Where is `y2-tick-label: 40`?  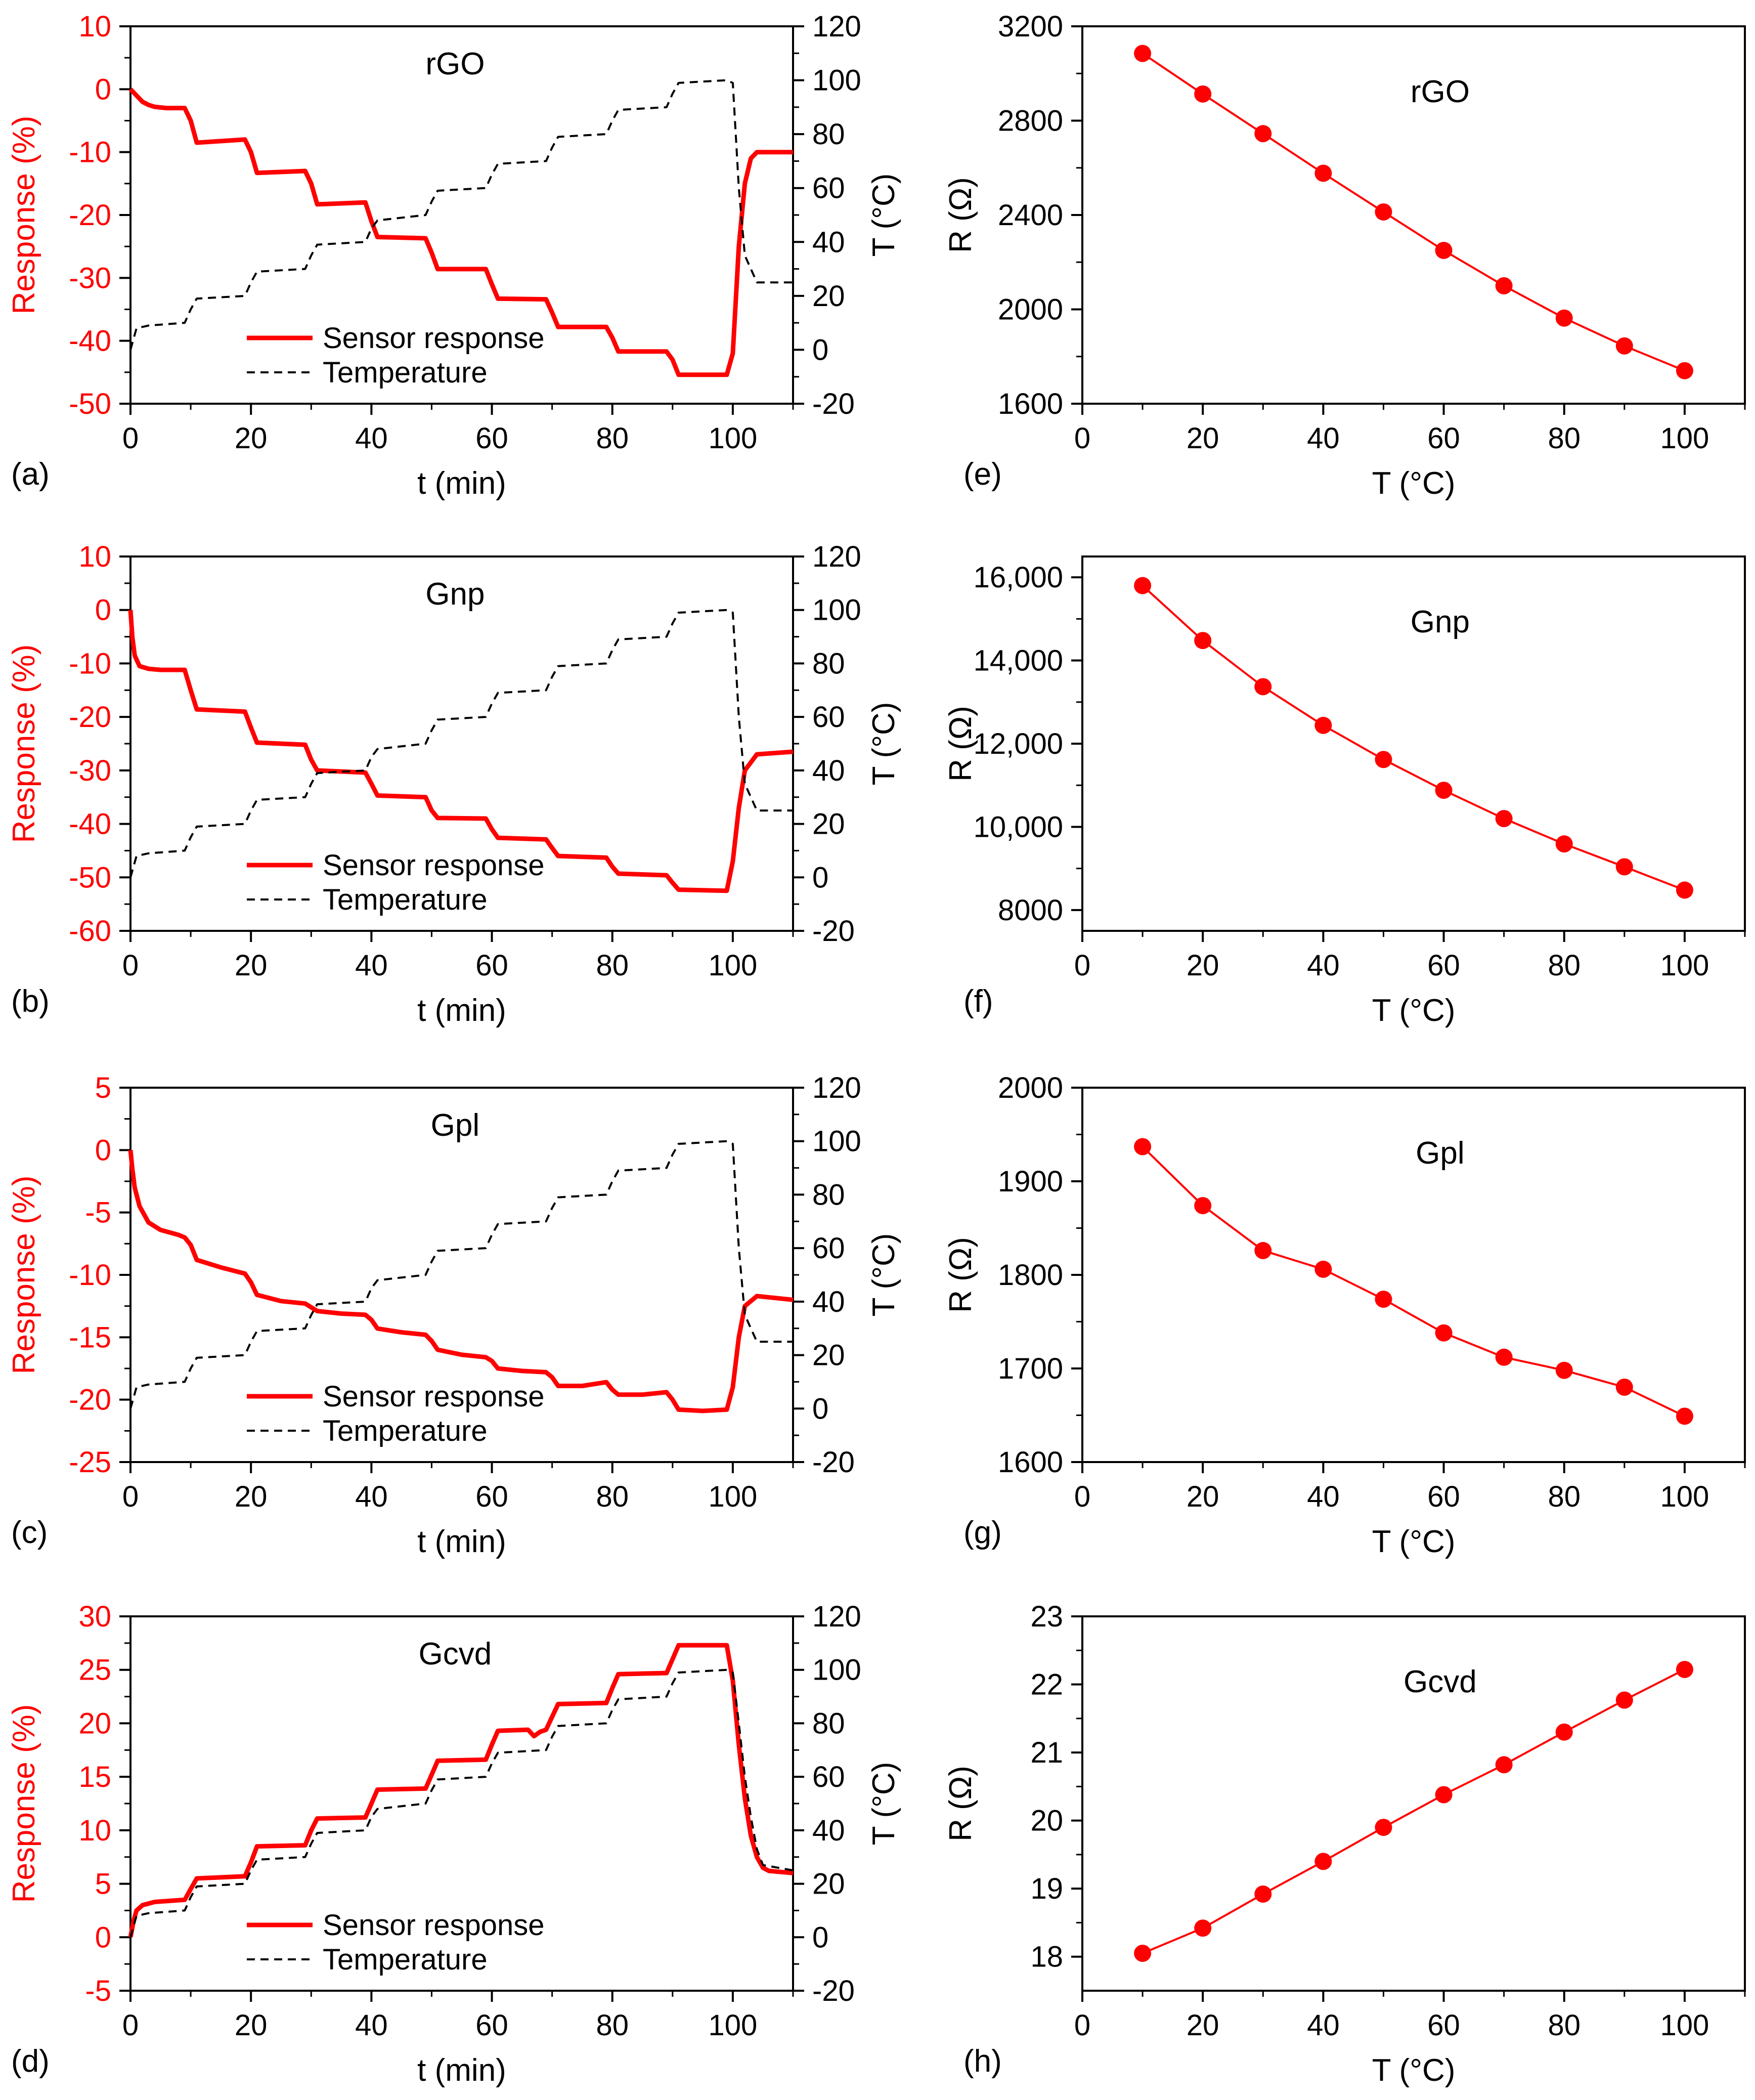 y2-tick-label: 40 is located at coordinates (828, 242).